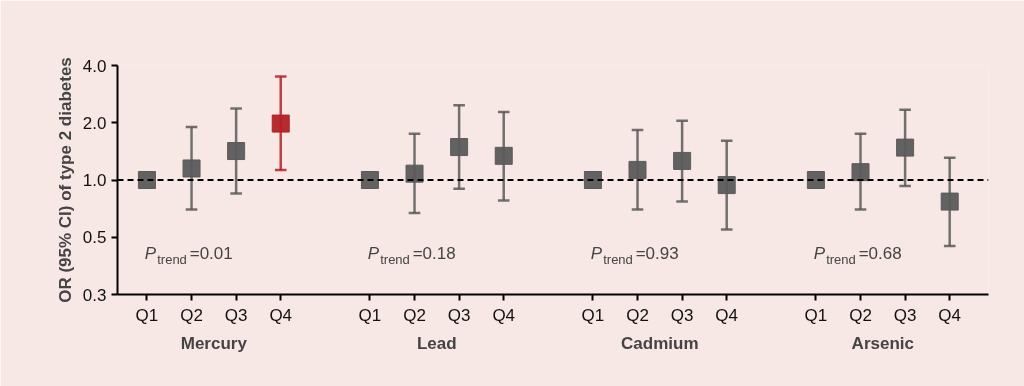 Image resolution: width=1024 pixels, height=386 pixels. Describe the element at coordinates (660, 343) in the screenshot. I see `text: Cadmium` at that location.